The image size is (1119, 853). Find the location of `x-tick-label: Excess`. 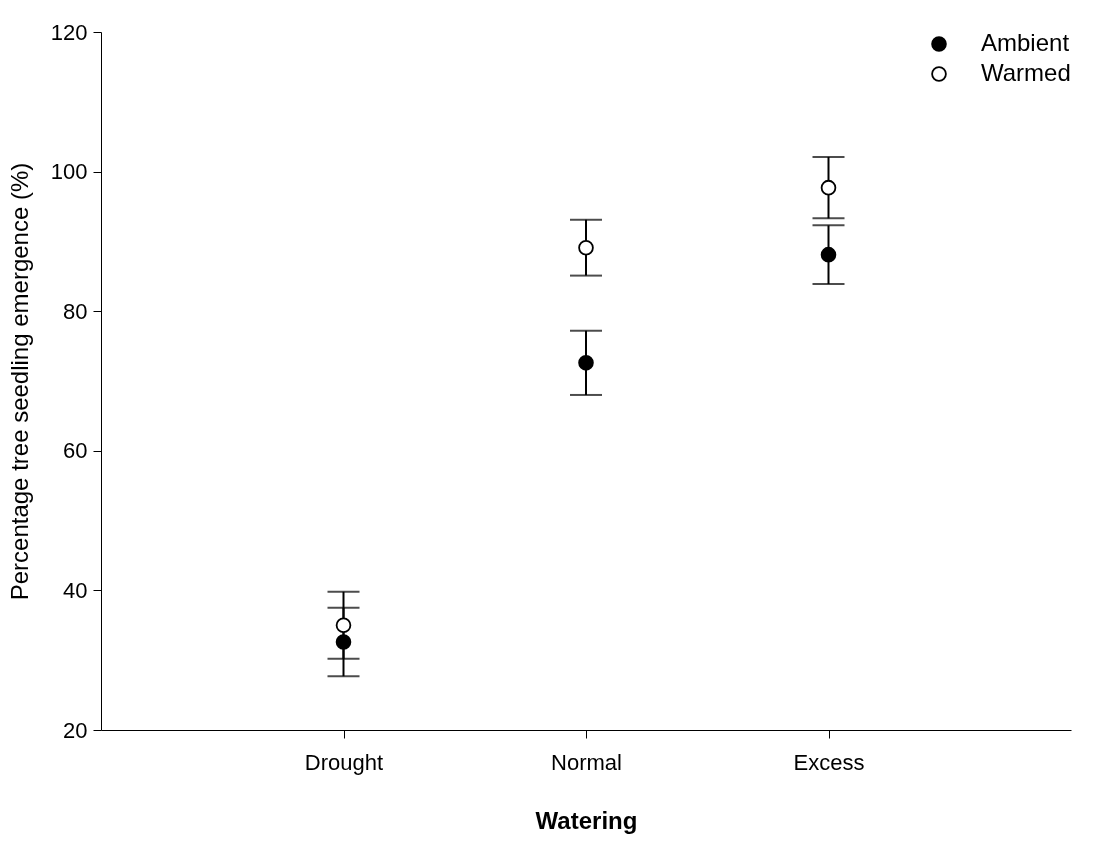

x-tick-label: Excess is located at coordinates (829, 762).